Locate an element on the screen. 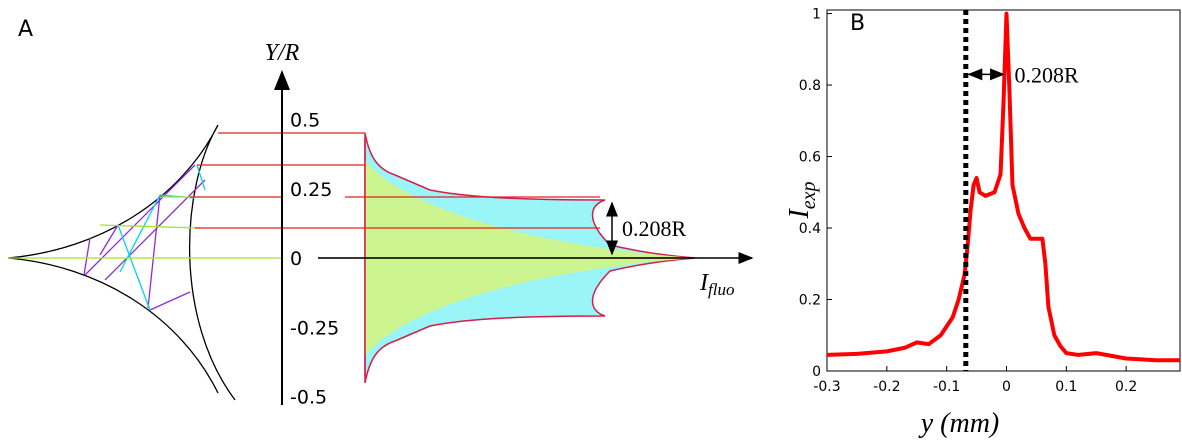 This screenshot has height=445, width=1182. y-tick-label: -0.5 is located at coordinates (308, 398).